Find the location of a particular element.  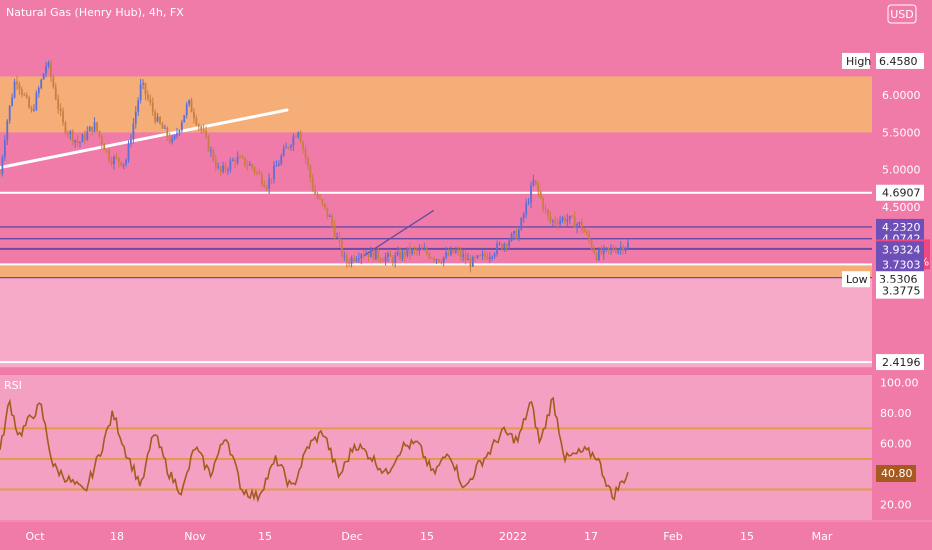

currency-button: USD is located at coordinates (902, 14).